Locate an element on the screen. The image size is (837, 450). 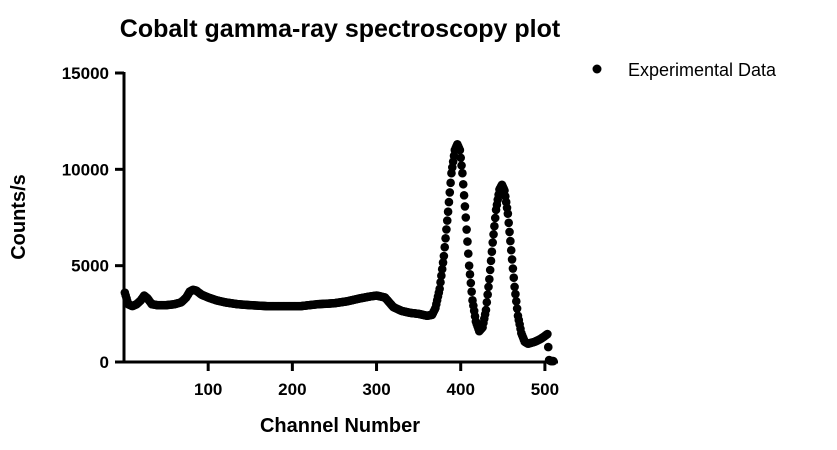
x-axis-ticks: 100 200 300 400 500 is located at coordinates (376, 380).